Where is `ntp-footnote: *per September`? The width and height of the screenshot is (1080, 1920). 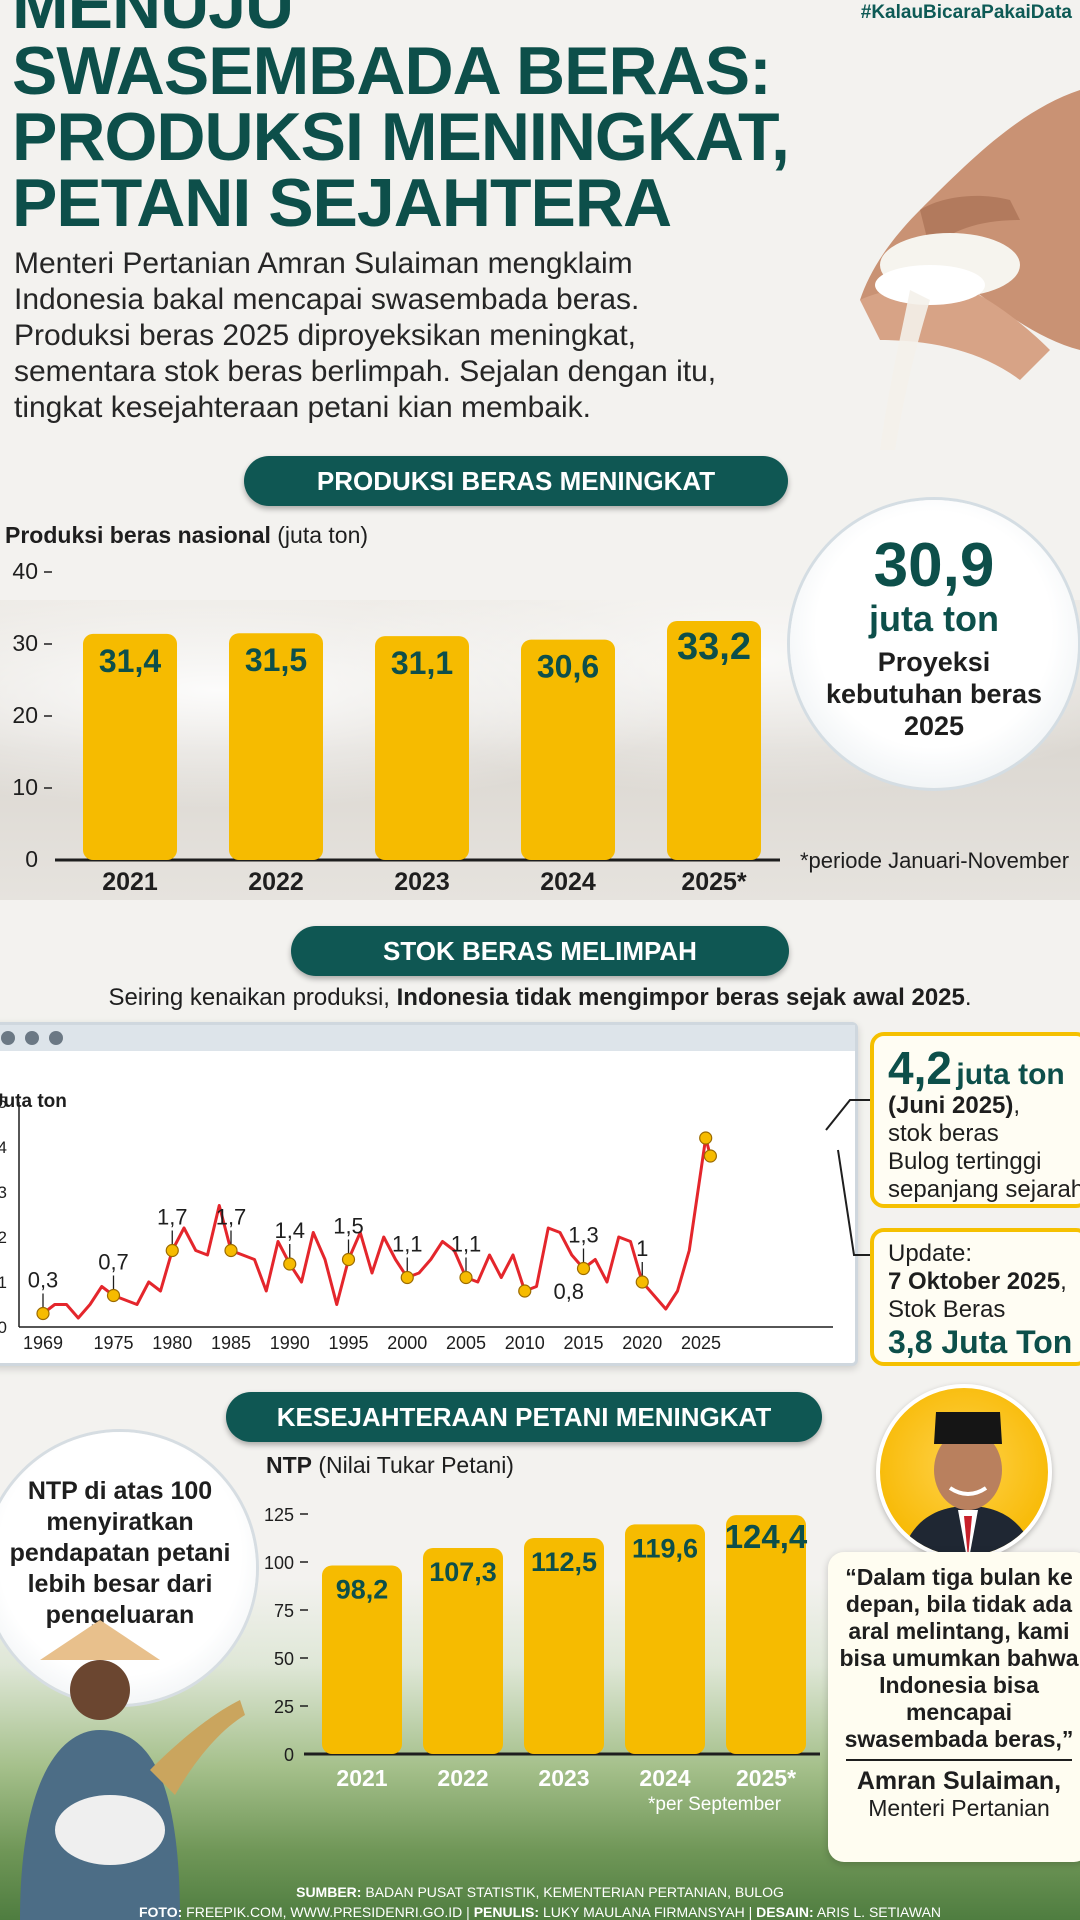 ntp-footnote: *per September is located at coordinates (715, 1804).